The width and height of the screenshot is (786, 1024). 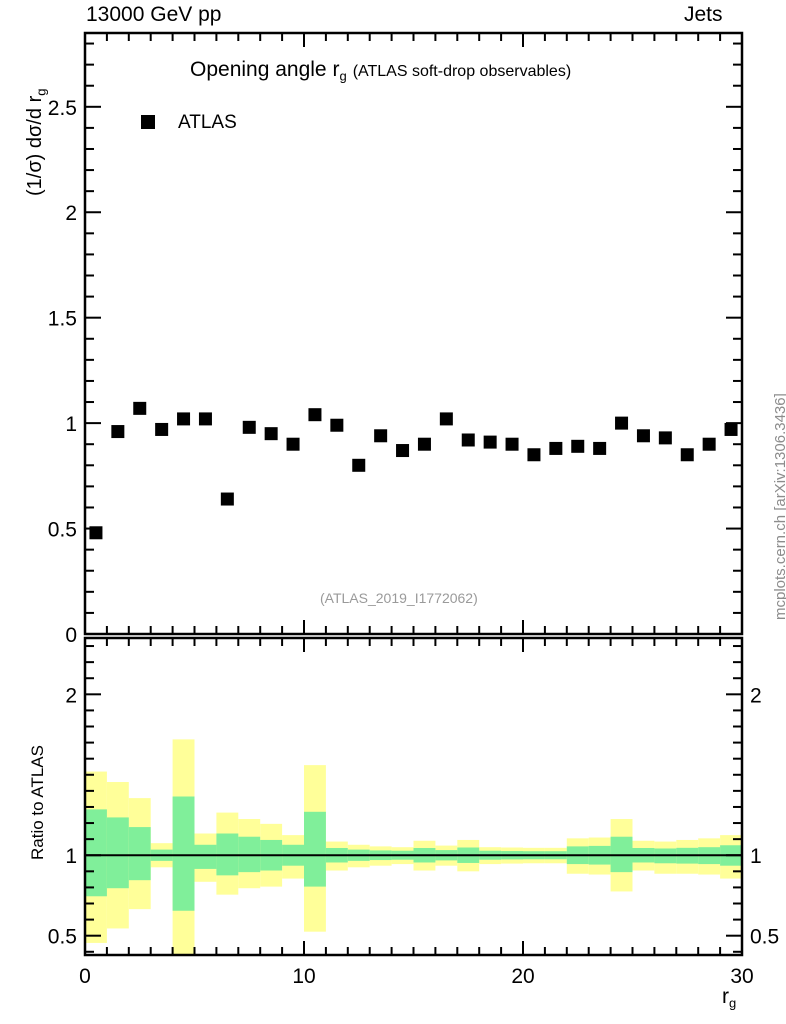 What do you see at coordinates (71, 856) in the screenshot?
I see `tick-label: 1` at bounding box center [71, 856].